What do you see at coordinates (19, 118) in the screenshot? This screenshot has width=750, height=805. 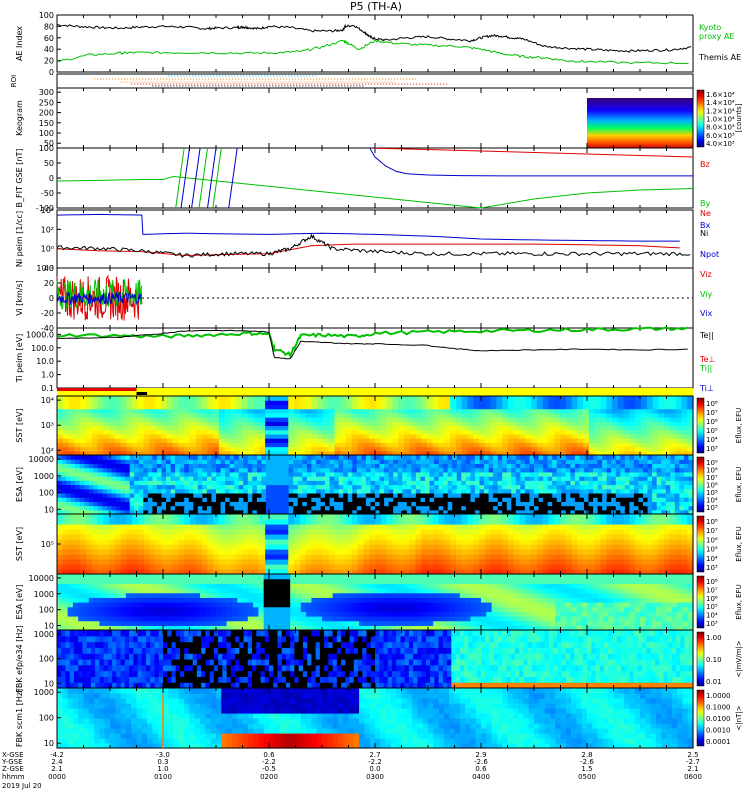 I see `keogram-ylabel: Keogram` at bounding box center [19, 118].